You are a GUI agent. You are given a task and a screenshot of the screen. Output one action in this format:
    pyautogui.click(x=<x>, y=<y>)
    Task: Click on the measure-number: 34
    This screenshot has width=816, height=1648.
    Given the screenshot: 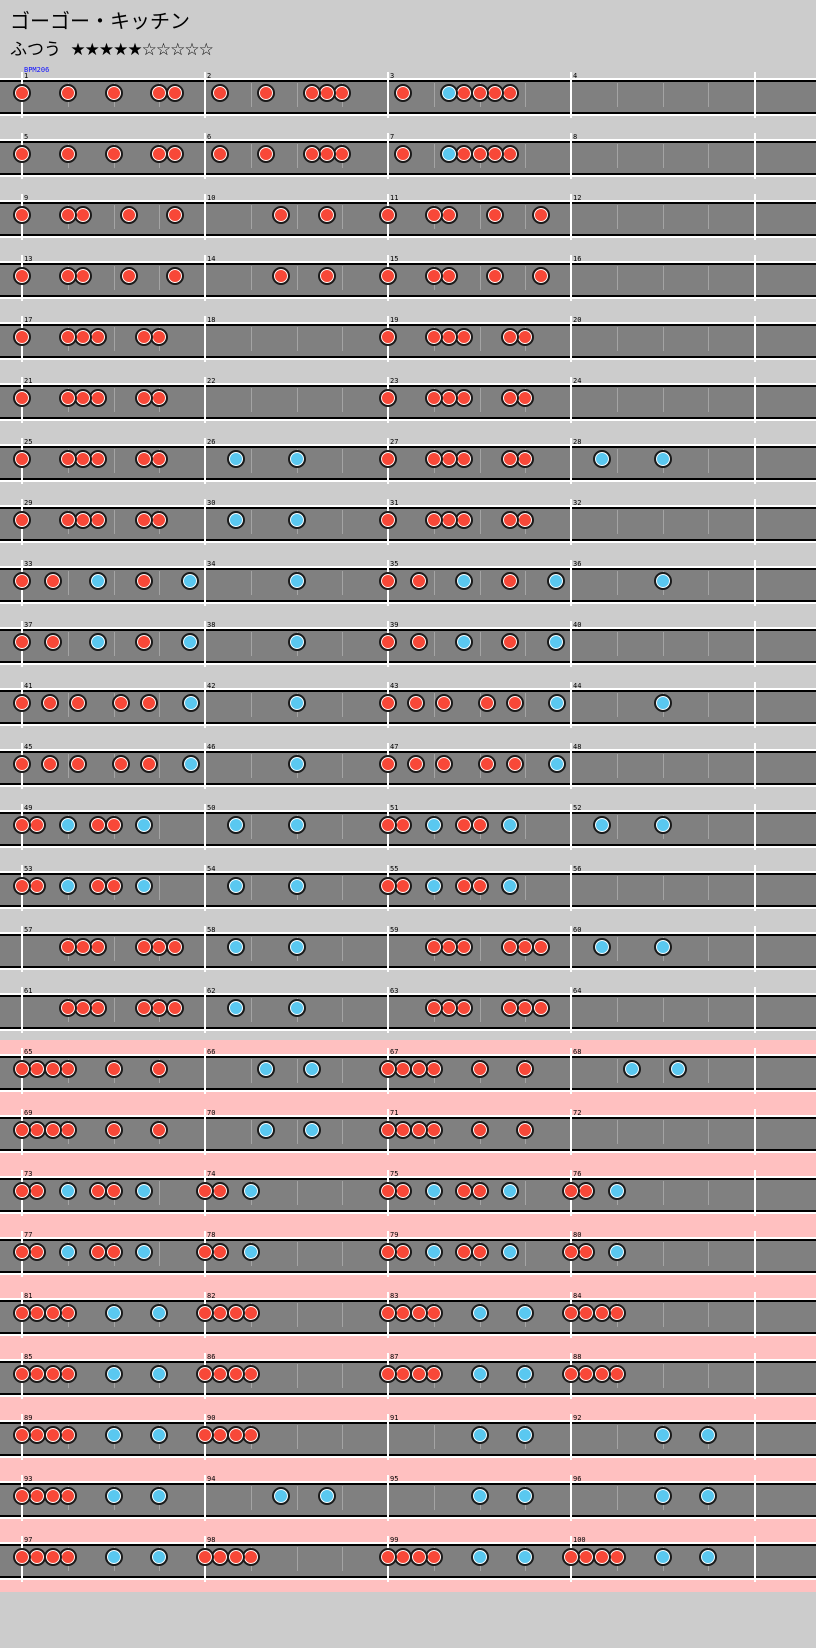 What is the action you would take?
    pyautogui.click(x=211, y=564)
    